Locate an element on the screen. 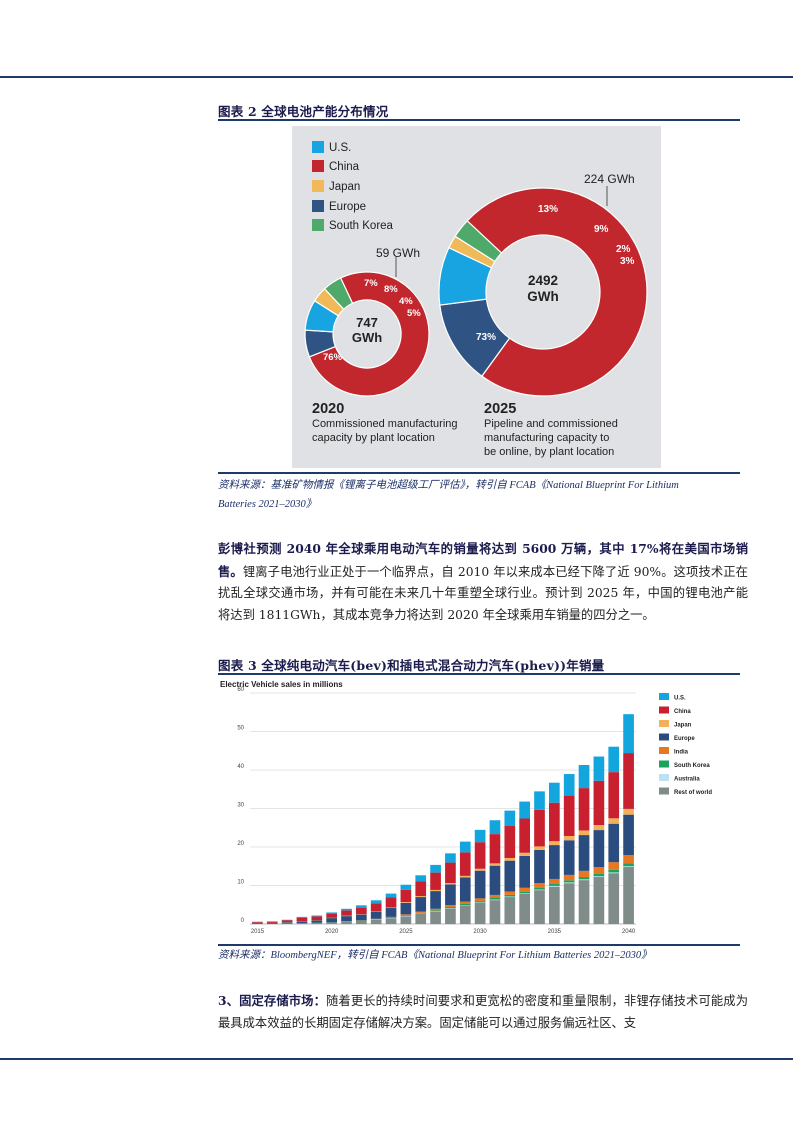 Image resolution: width=793 pixels, height=1122 pixels. ev-bar-2035-europe is located at coordinates (554, 862).